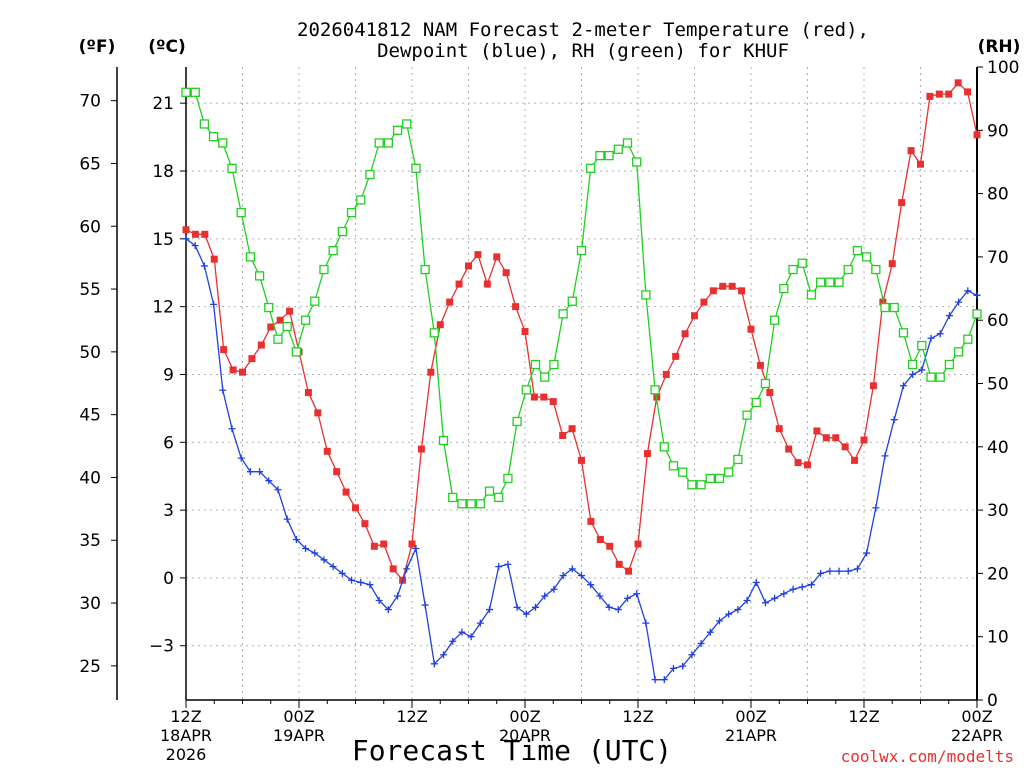 Image resolution: width=1024 pixels, height=768 pixels. Describe the element at coordinates (90, 102) in the screenshot. I see `fahrenheit-tick-label: 70` at that location.